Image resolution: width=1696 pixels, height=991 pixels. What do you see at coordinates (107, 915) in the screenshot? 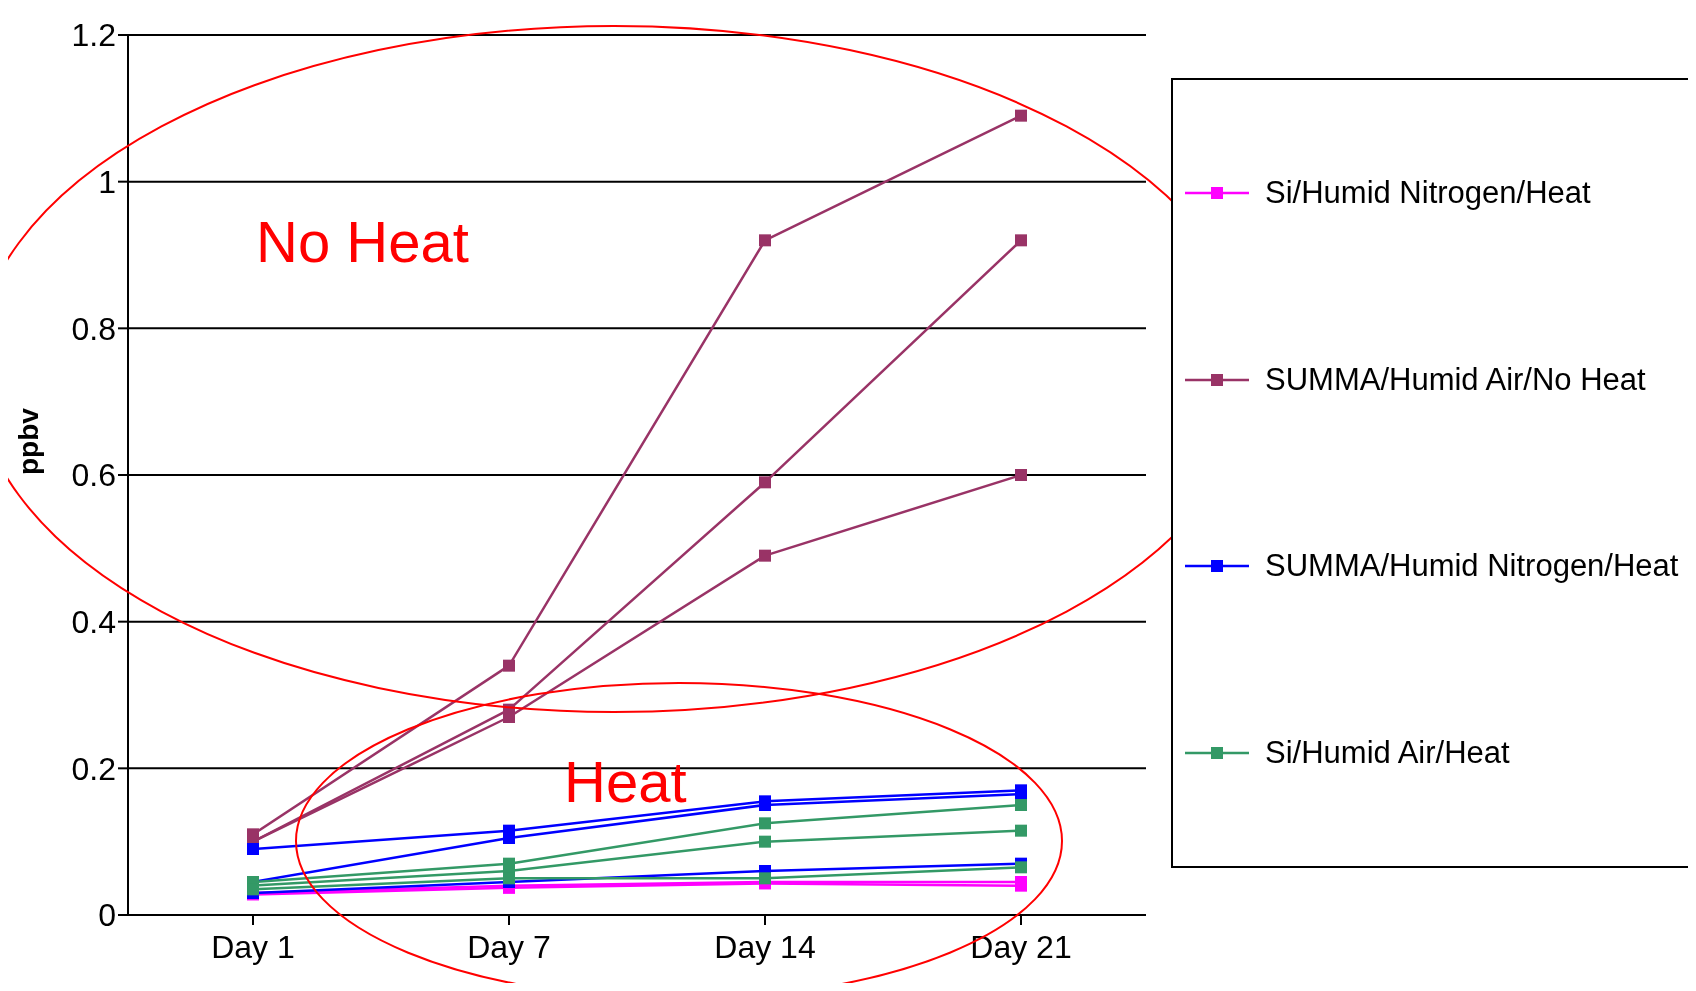
I see `y-tick-label: 0` at bounding box center [107, 915].